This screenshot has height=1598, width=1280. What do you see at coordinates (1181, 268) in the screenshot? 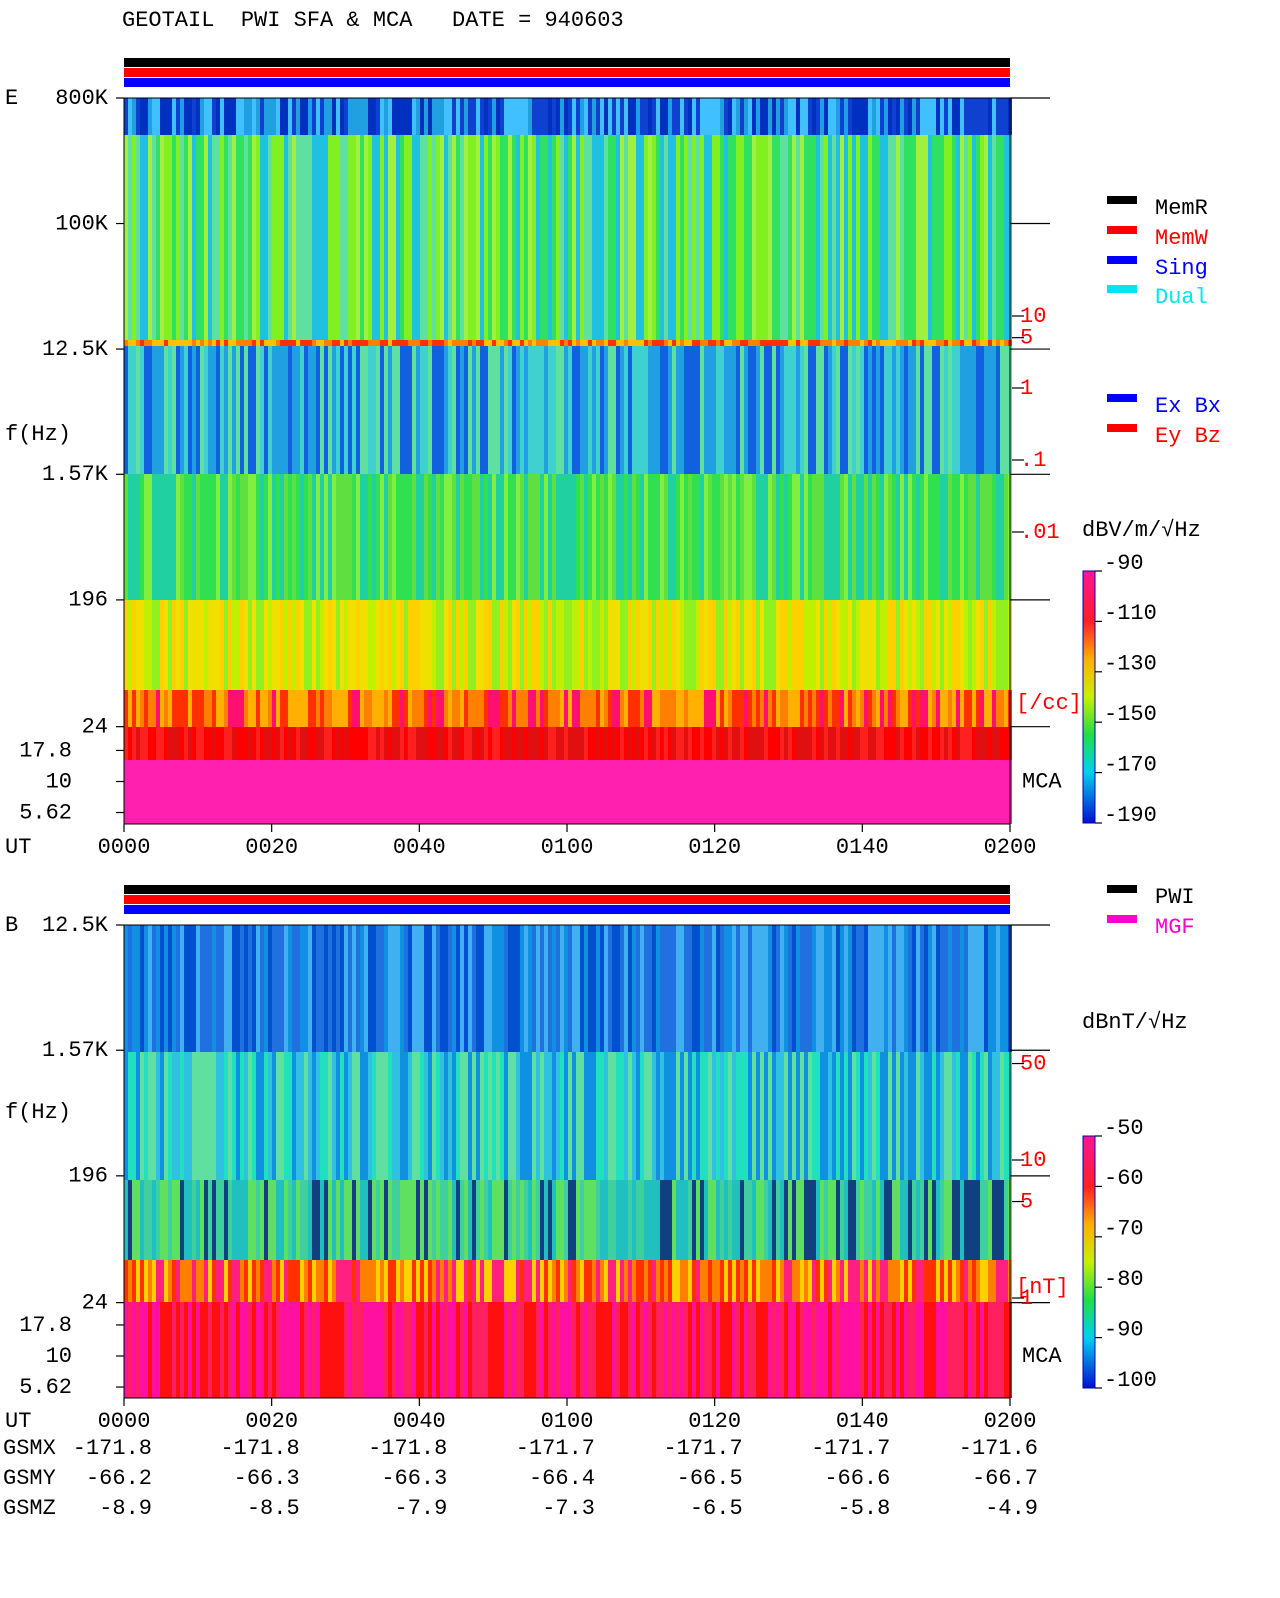
I see `legend-label: Sing` at bounding box center [1181, 268].